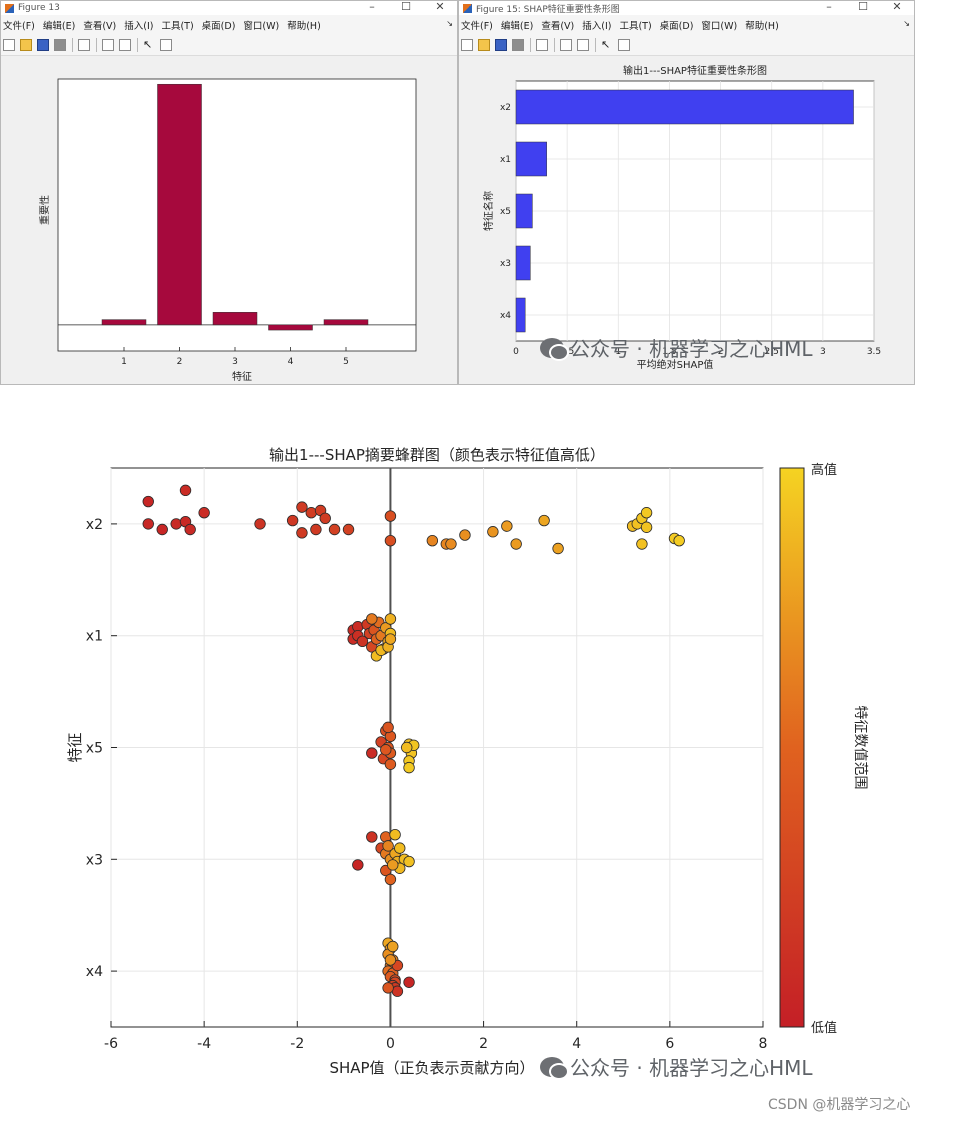  I want to click on y-tick-label: x3, so click(505, 264).